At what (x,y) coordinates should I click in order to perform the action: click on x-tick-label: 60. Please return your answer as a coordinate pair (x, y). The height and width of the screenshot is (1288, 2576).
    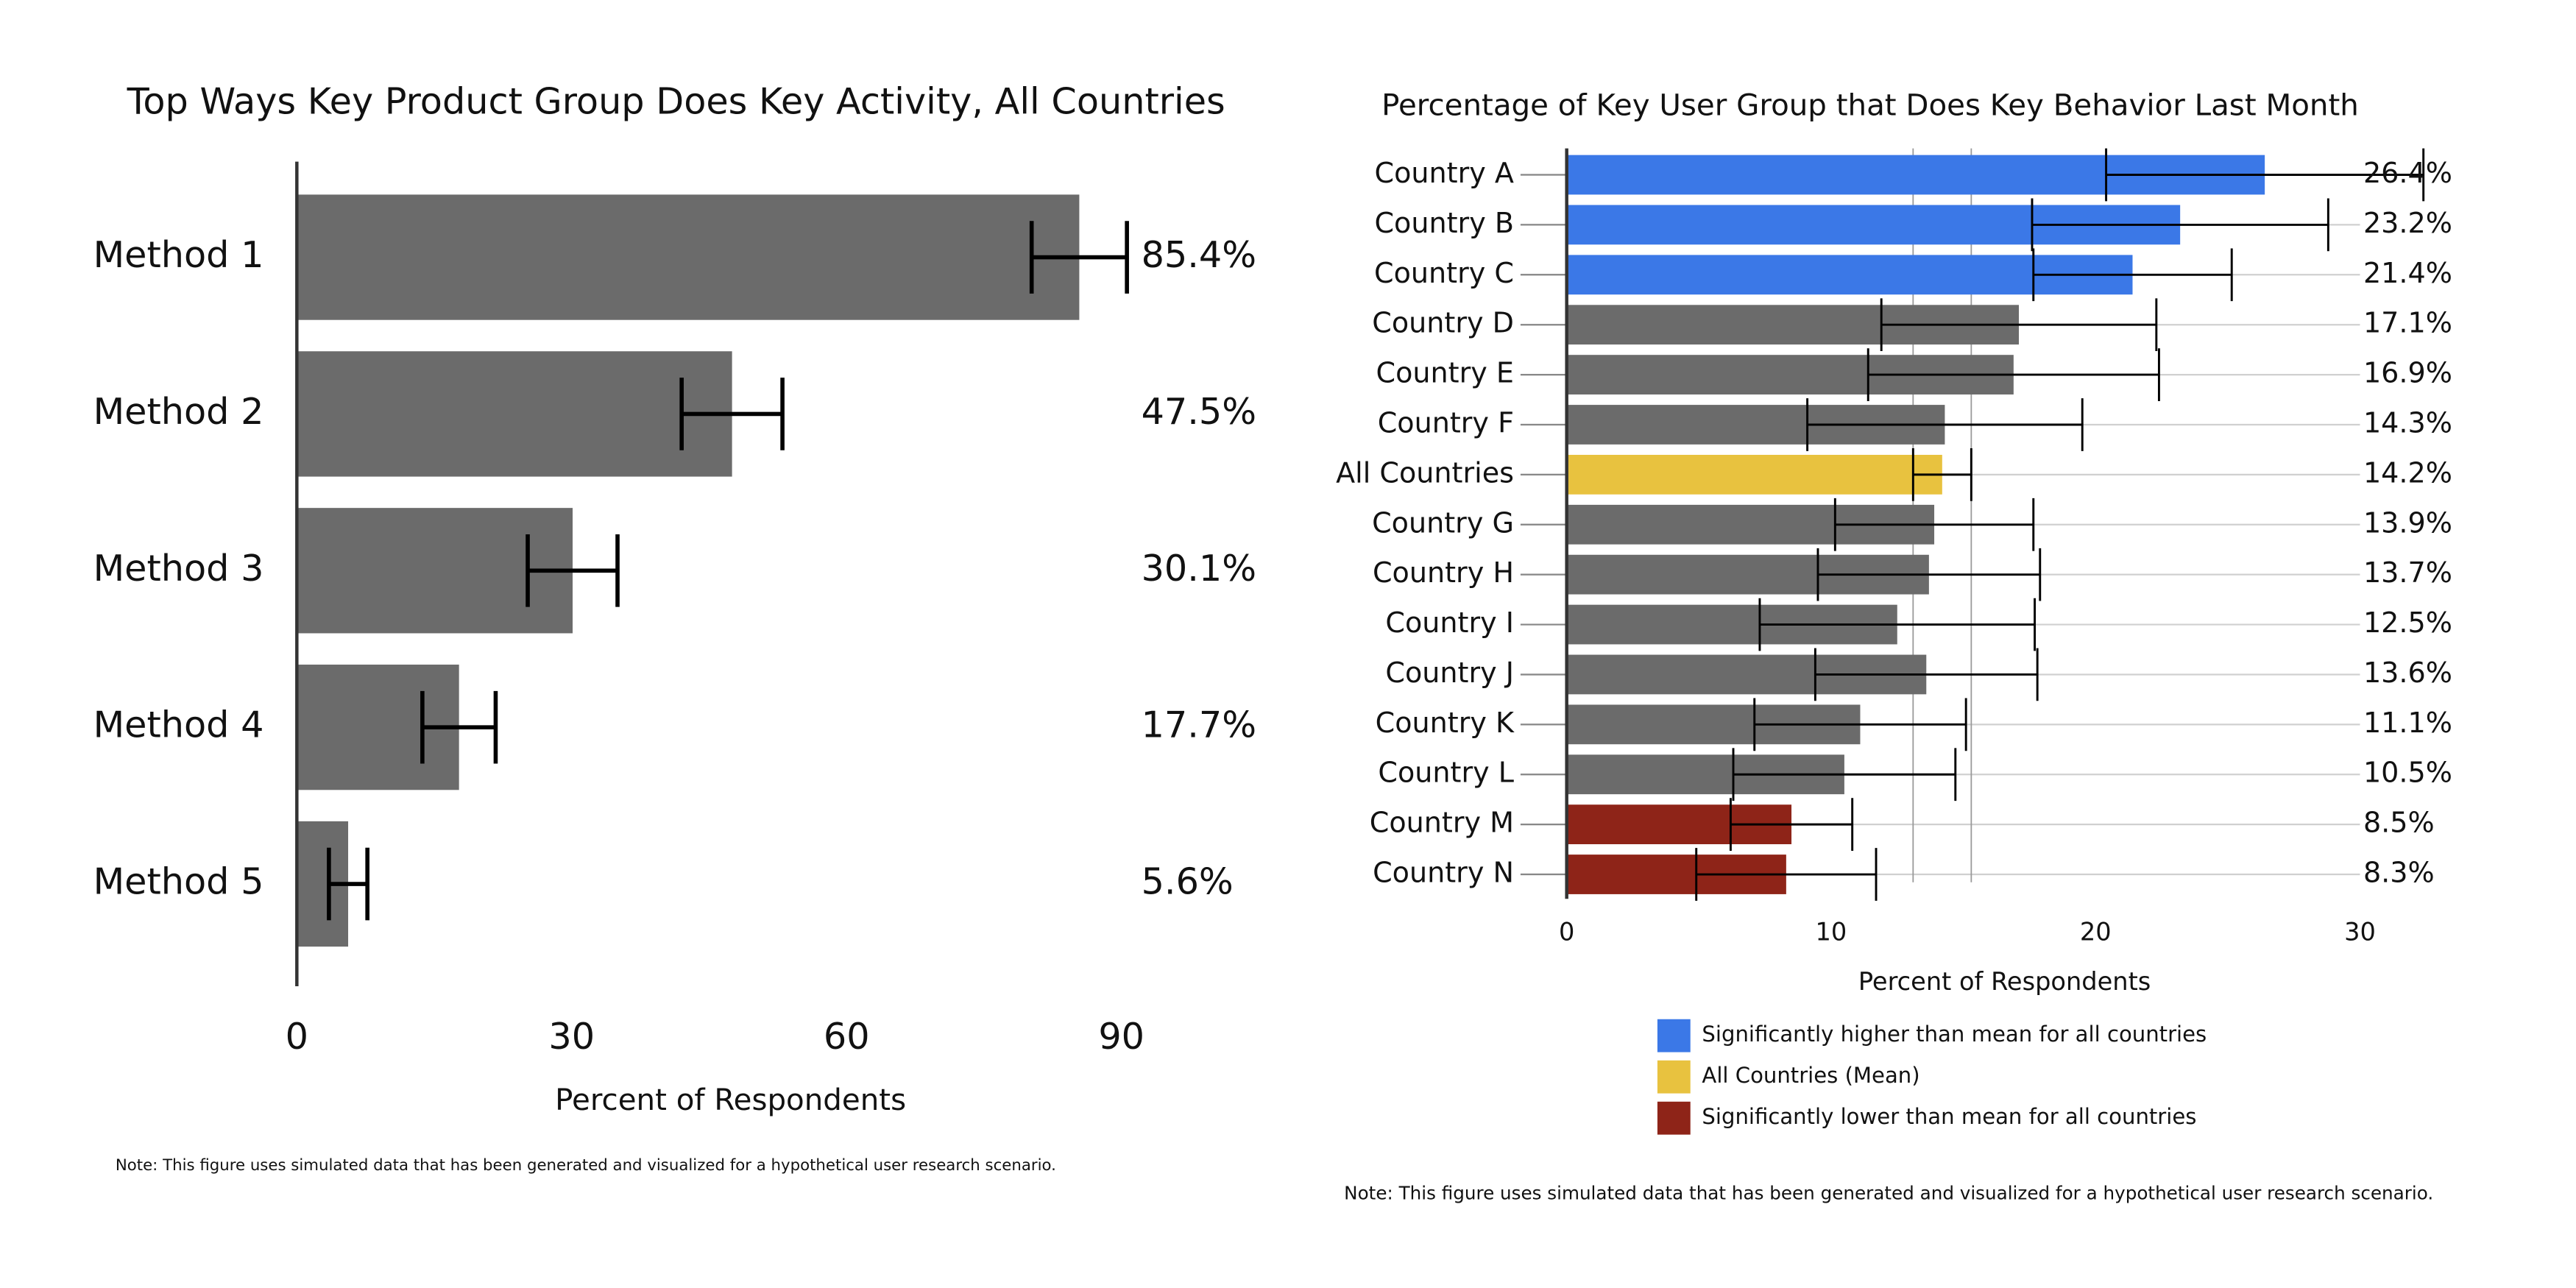
    Looking at the image, I should click on (847, 1036).